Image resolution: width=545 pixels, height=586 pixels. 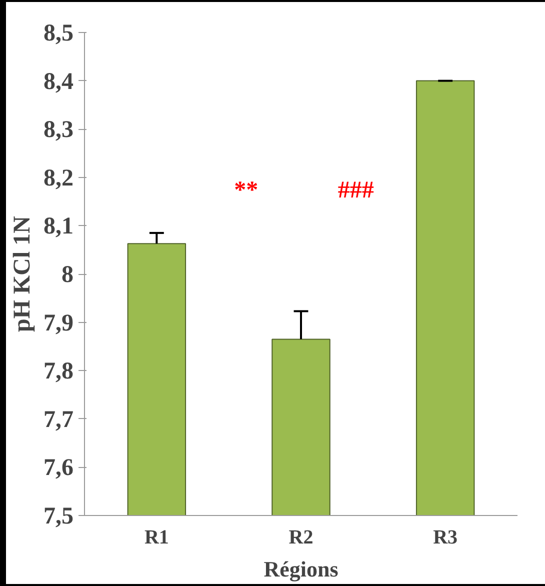 I want to click on annotation: **, so click(x=246, y=191).